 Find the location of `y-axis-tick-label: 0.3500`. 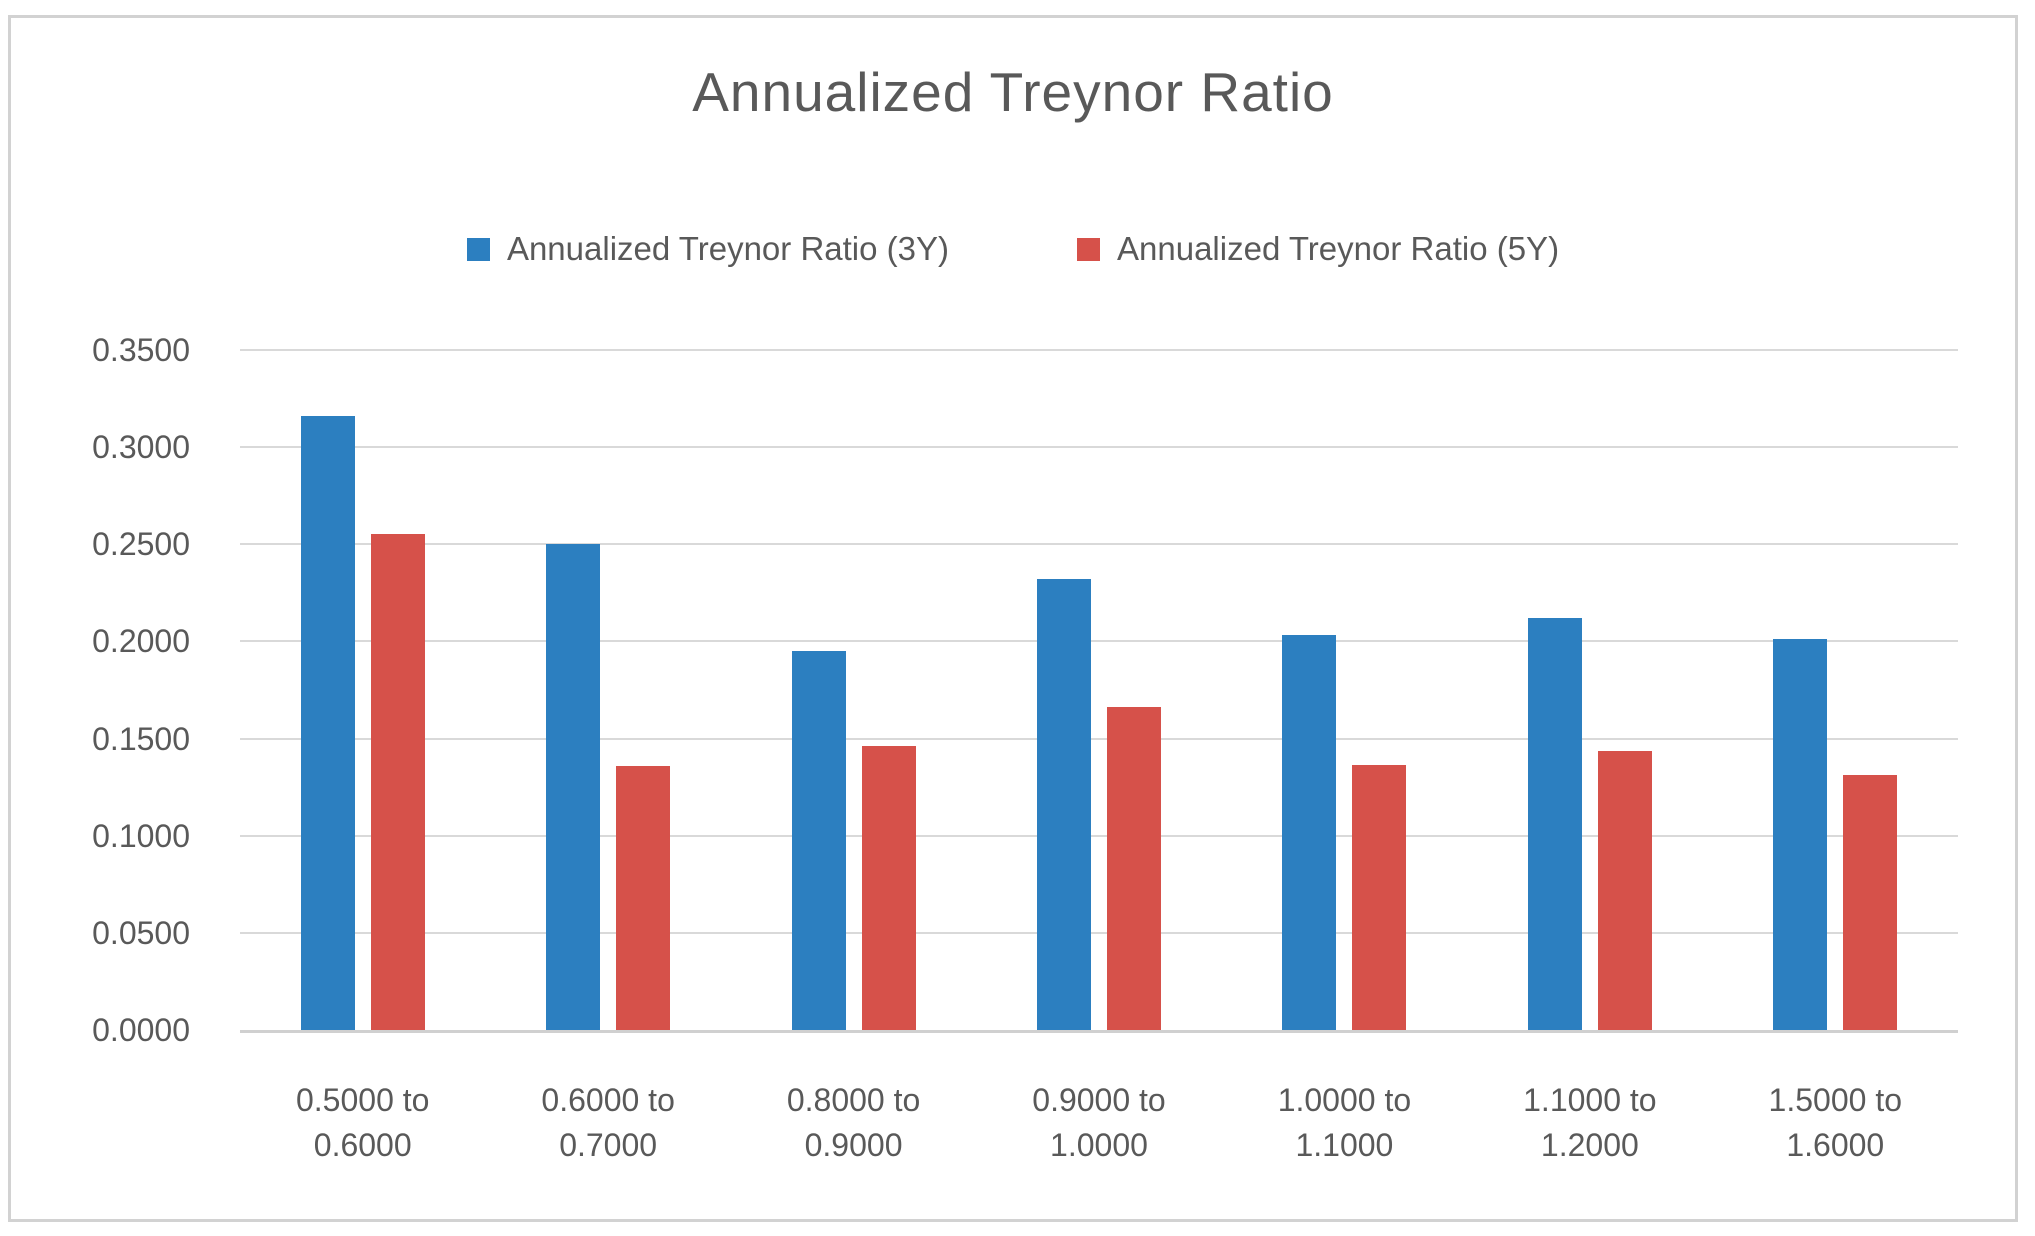

y-axis-tick-label: 0.3500 is located at coordinates (141, 350).